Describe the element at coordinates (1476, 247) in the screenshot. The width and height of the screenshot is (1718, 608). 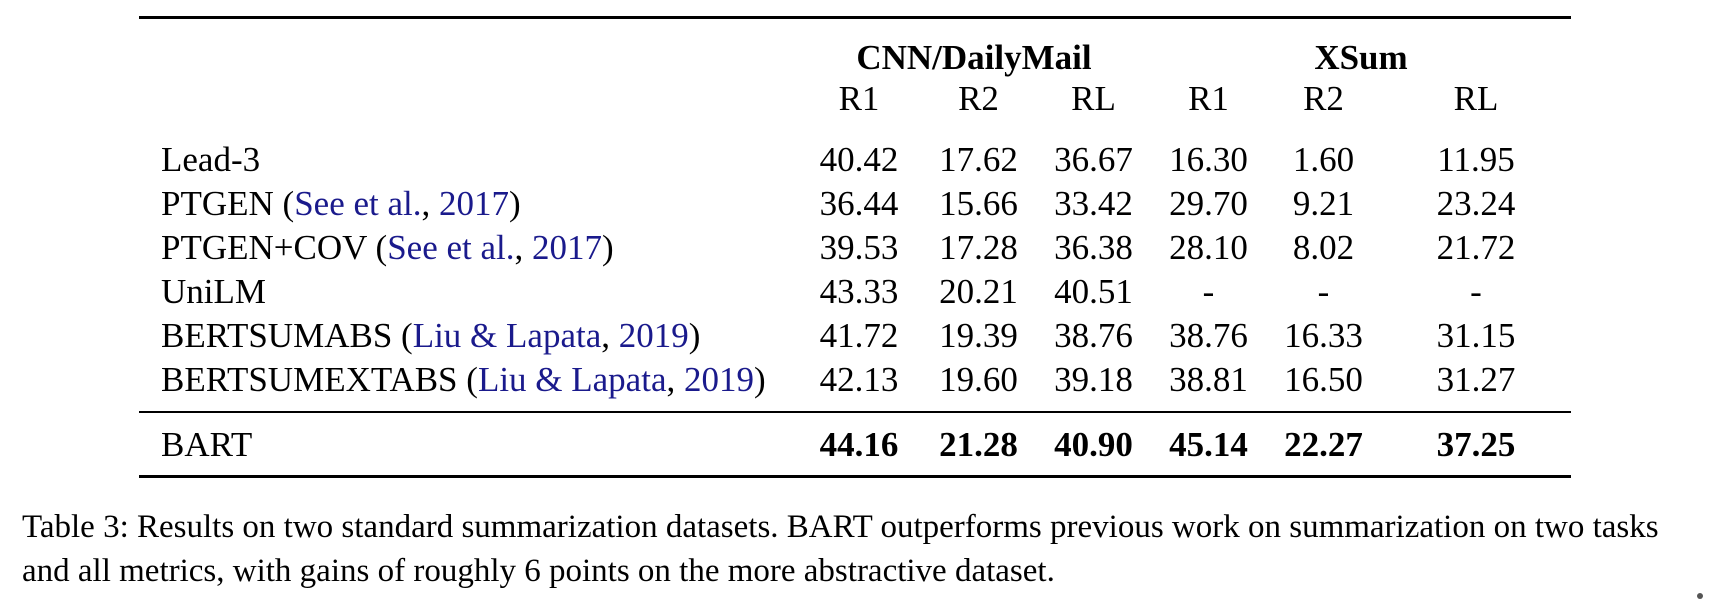
I see `score-cell: 21.72` at that location.